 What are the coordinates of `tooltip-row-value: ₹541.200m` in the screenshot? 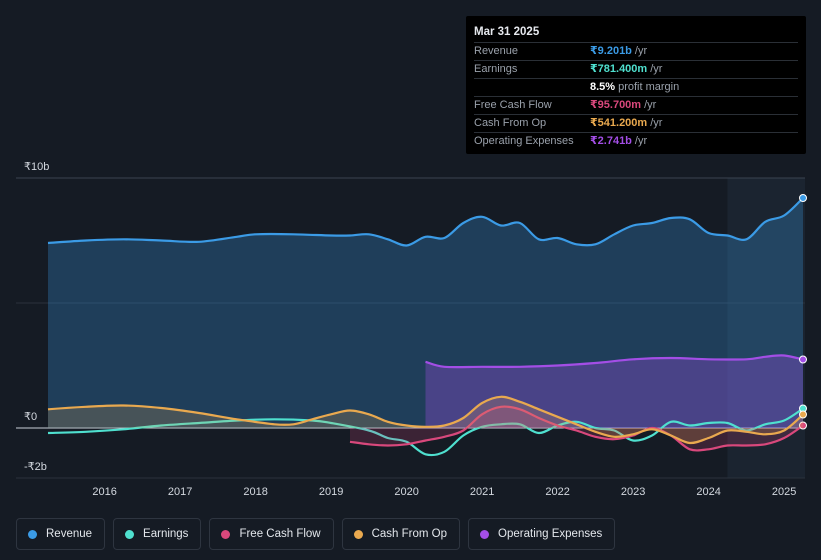 It's located at (619, 123).